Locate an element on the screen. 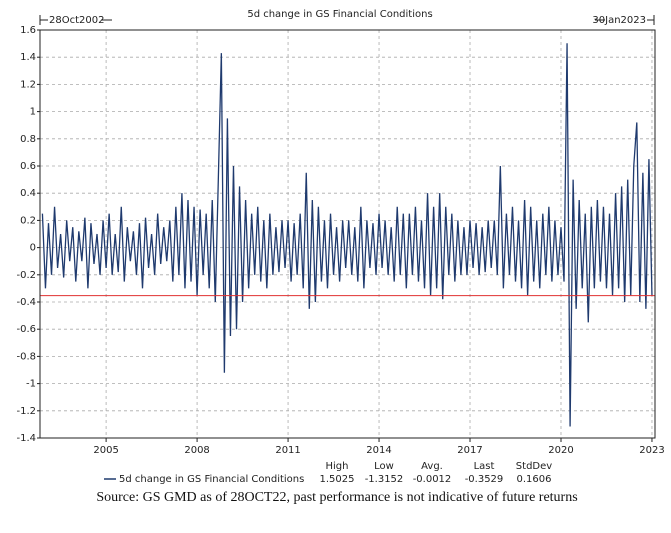 This screenshot has height=533, width=671. y-tick-label: 0.8 is located at coordinates (28, 139).